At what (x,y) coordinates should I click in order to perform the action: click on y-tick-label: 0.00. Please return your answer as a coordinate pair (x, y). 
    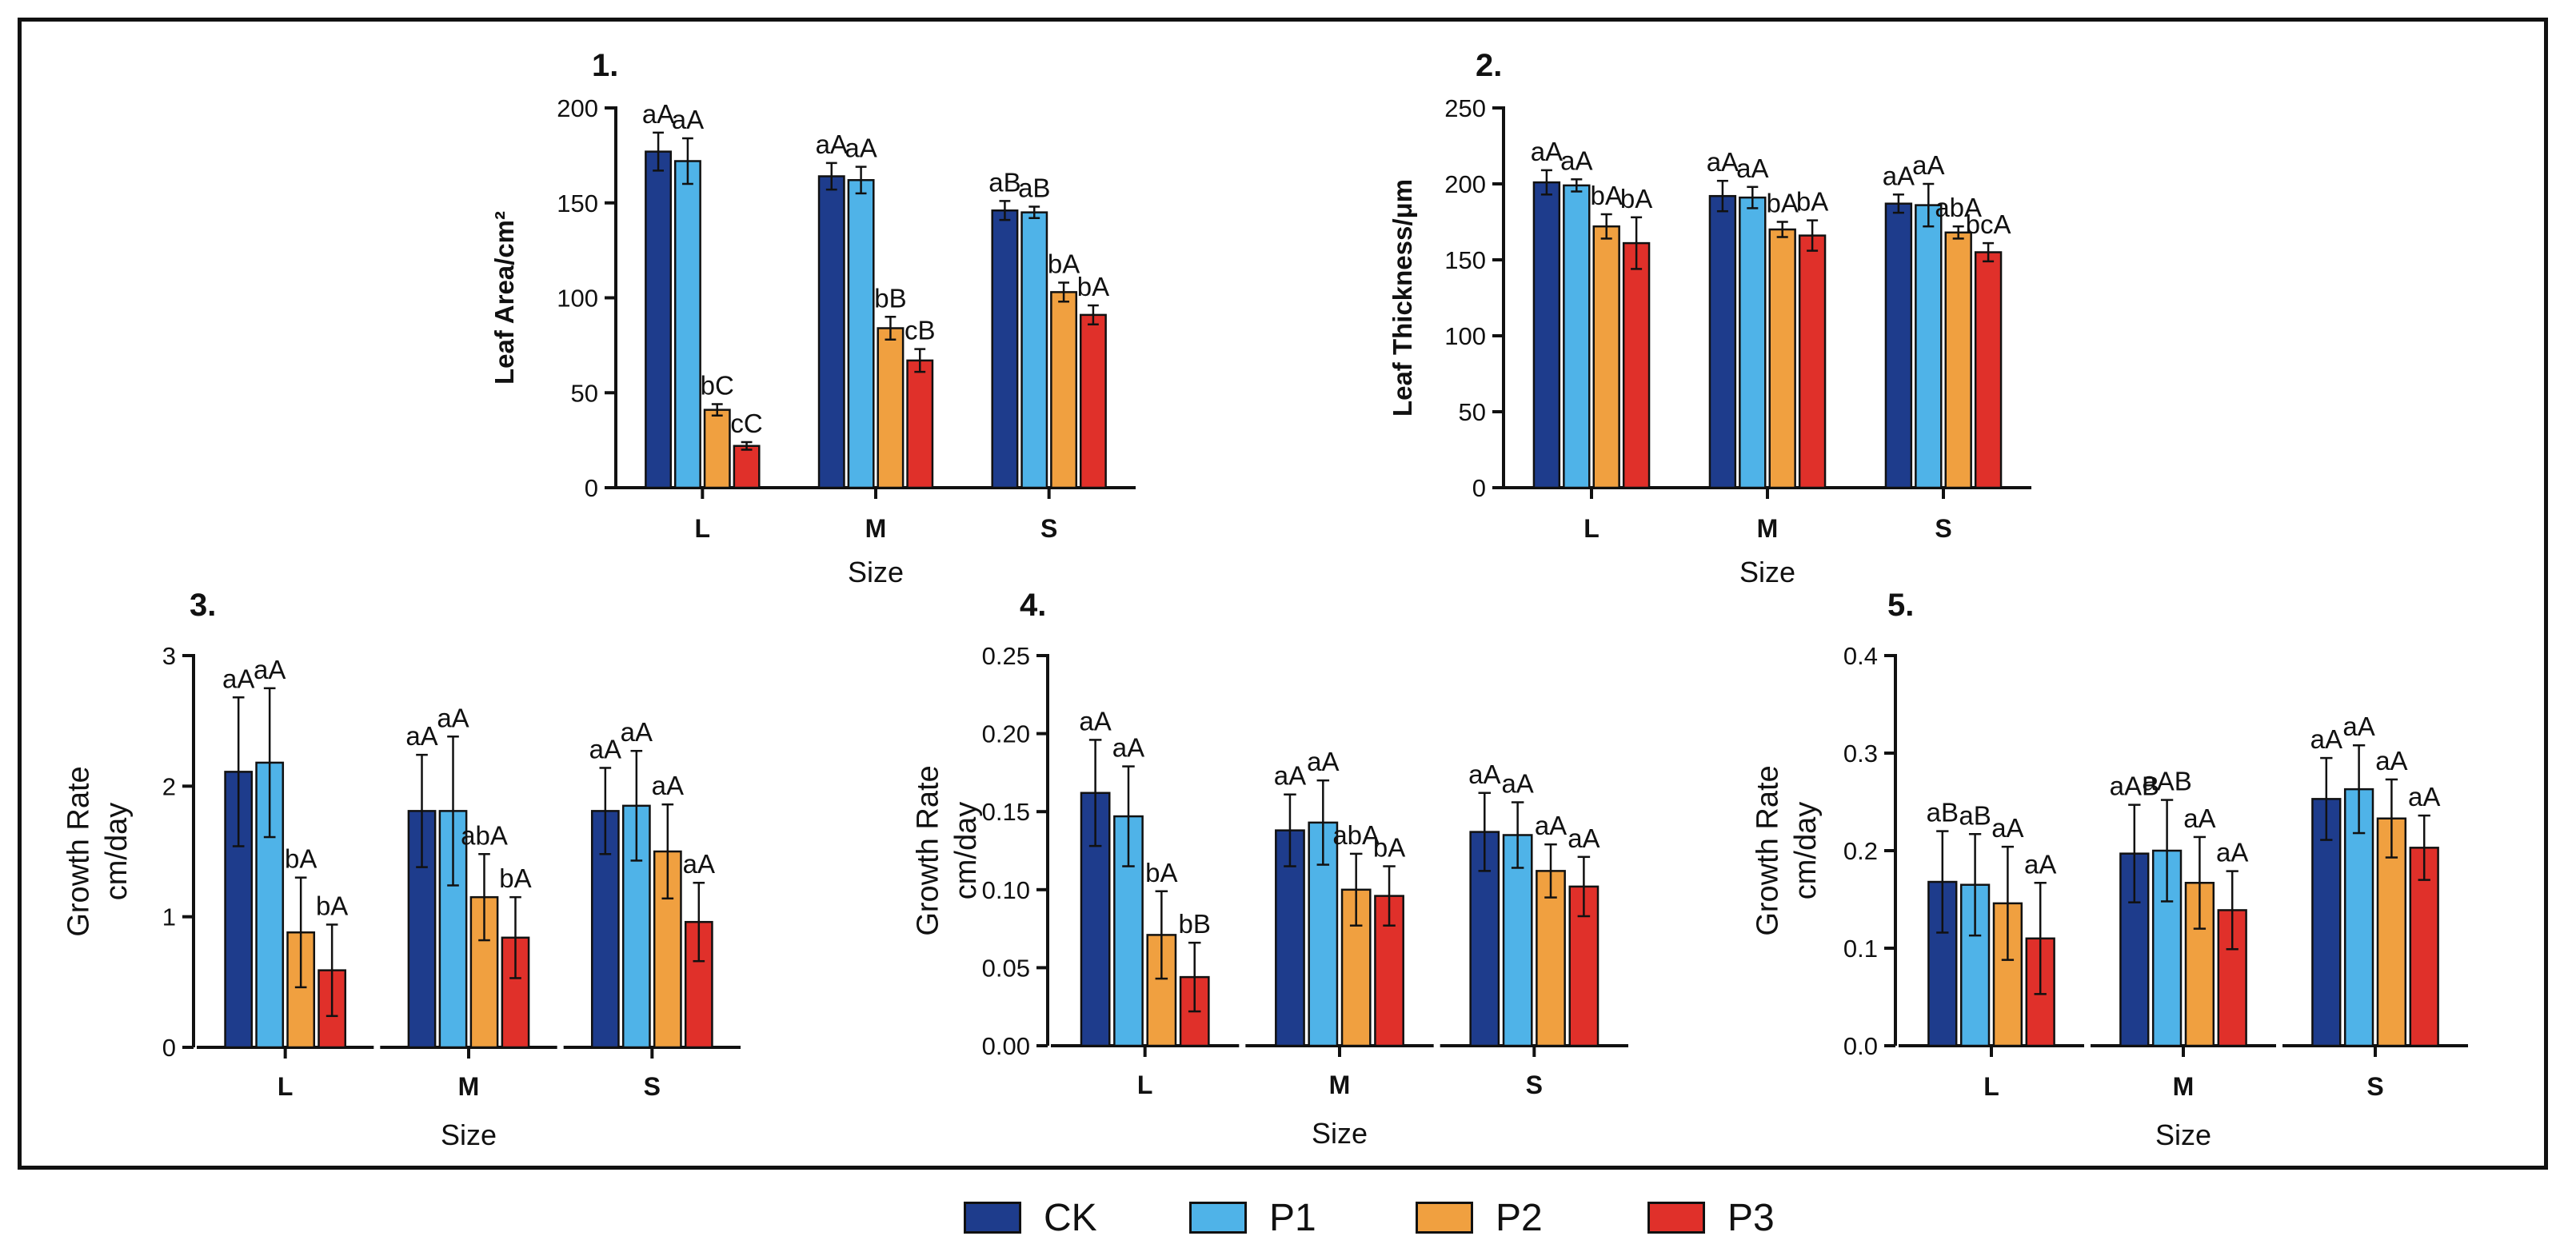
    Looking at the image, I should click on (1006, 1046).